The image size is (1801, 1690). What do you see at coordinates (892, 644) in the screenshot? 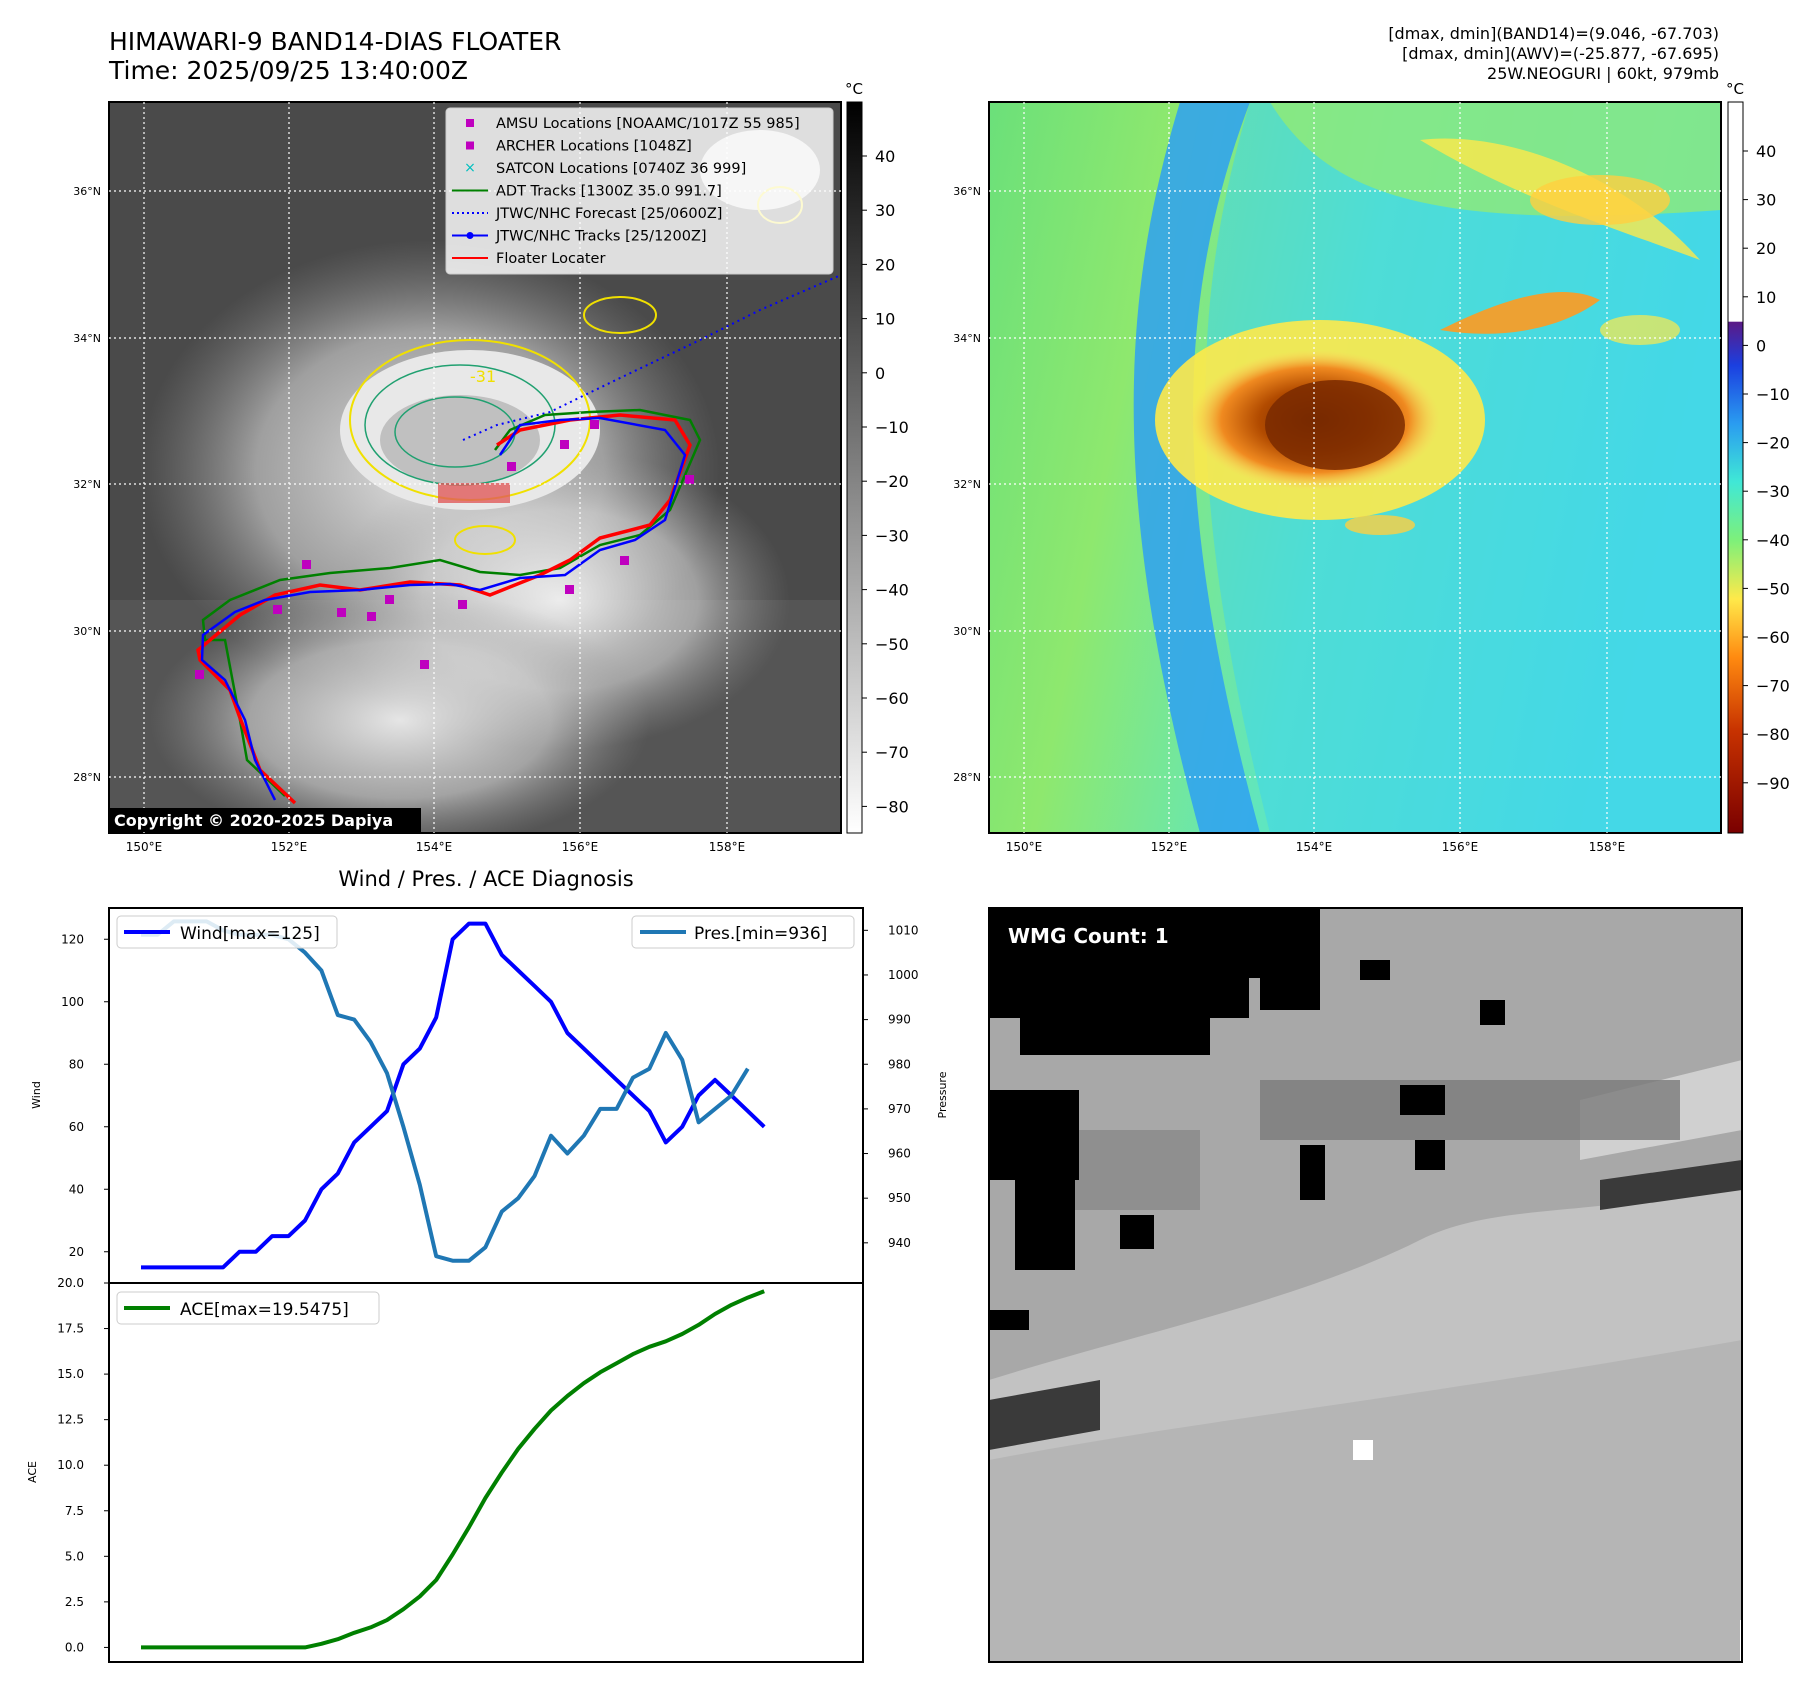
I see `band14-colorbar-tick-label: −50` at bounding box center [892, 644].